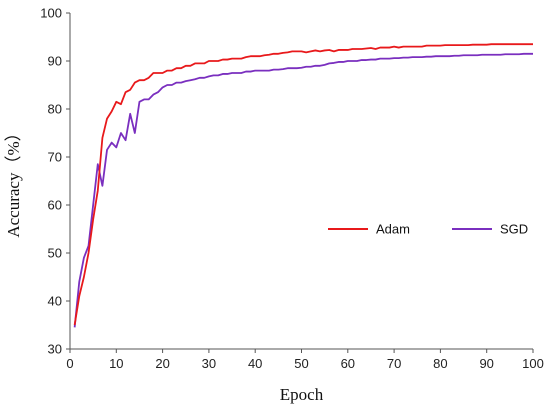 The image size is (550, 407). What do you see at coordinates (393, 229) in the screenshot?
I see `legend-label-adam: Adam` at bounding box center [393, 229].